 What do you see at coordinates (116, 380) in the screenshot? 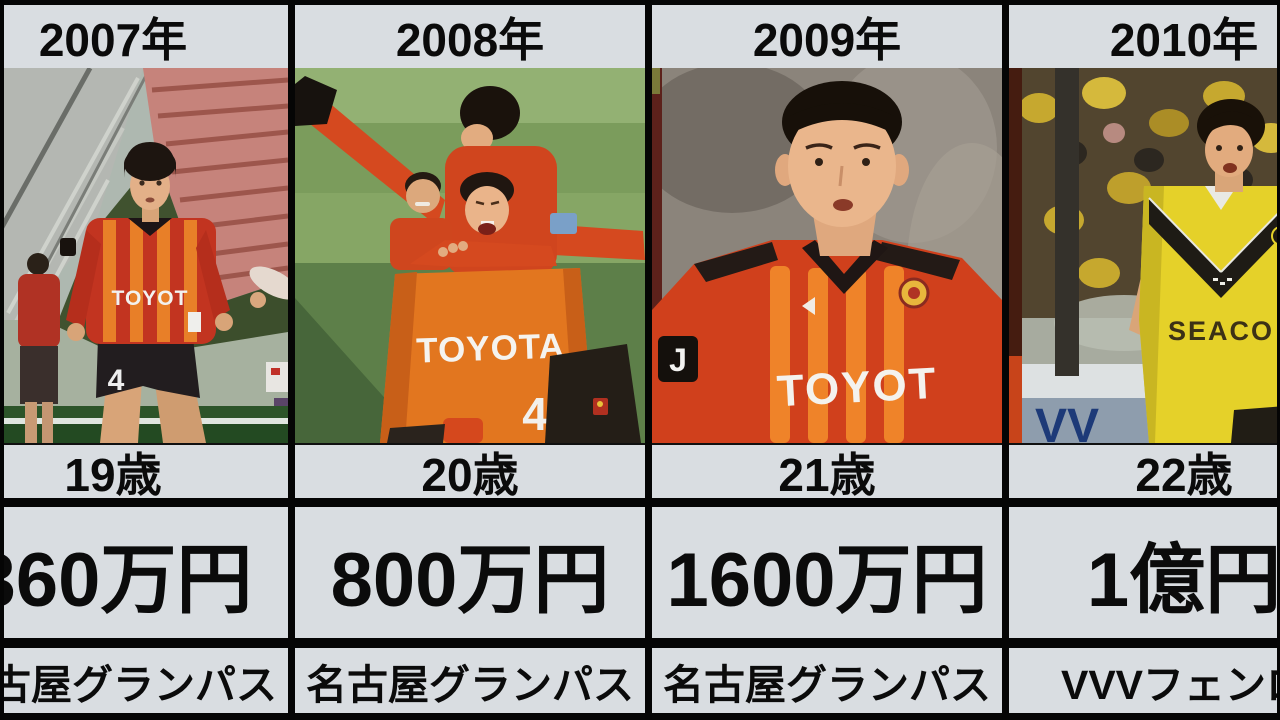
I see `shorts-number: 4` at bounding box center [116, 380].